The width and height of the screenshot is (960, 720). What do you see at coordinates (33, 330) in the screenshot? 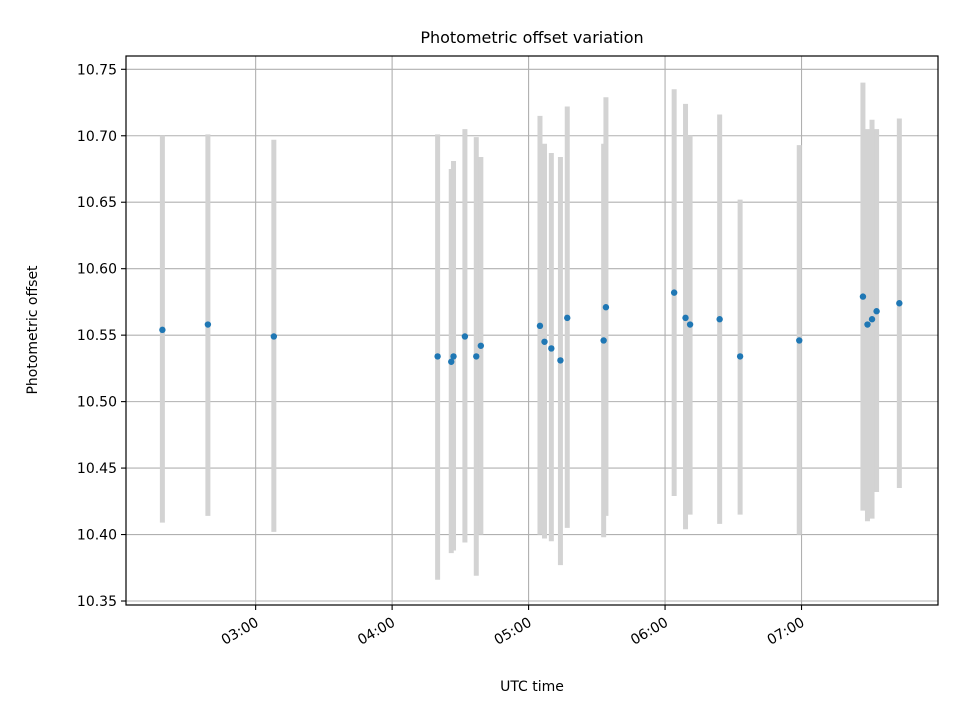
I see `y-axis-label: Photometric offset` at bounding box center [33, 330].